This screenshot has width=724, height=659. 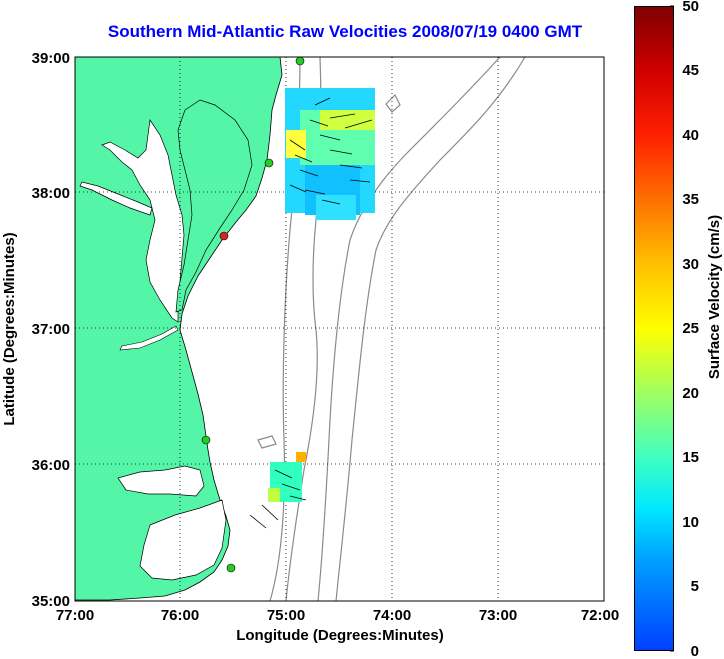 What do you see at coordinates (278, 490) in the screenshot?
I see `velocity-field-south` at bounding box center [278, 490].